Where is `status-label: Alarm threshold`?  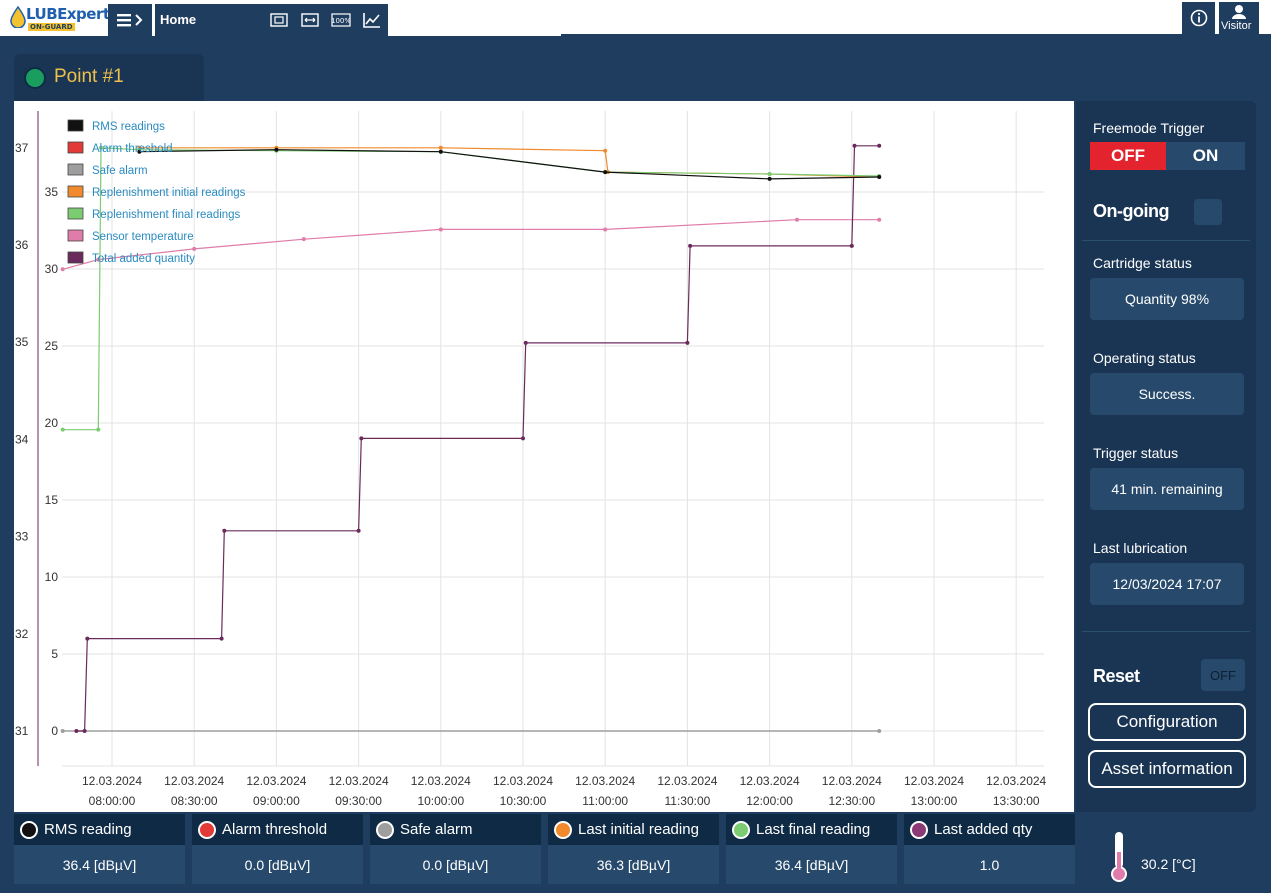 status-label: Alarm threshold is located at coordinates (275, 829).